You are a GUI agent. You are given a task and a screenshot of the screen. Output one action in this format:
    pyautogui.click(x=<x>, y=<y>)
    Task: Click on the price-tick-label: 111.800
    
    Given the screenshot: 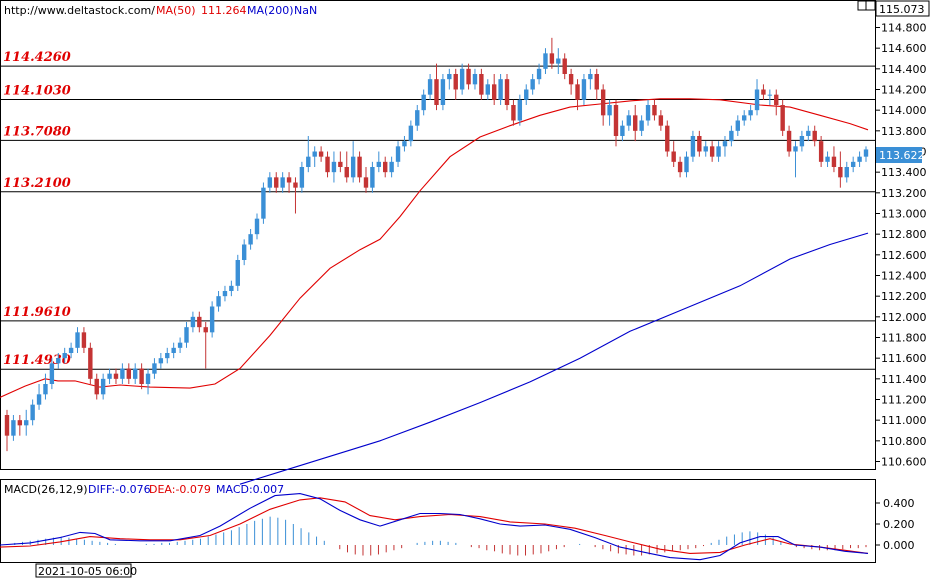 What is the action you would take?
    pyautogui.click(x=904, y=338)
    